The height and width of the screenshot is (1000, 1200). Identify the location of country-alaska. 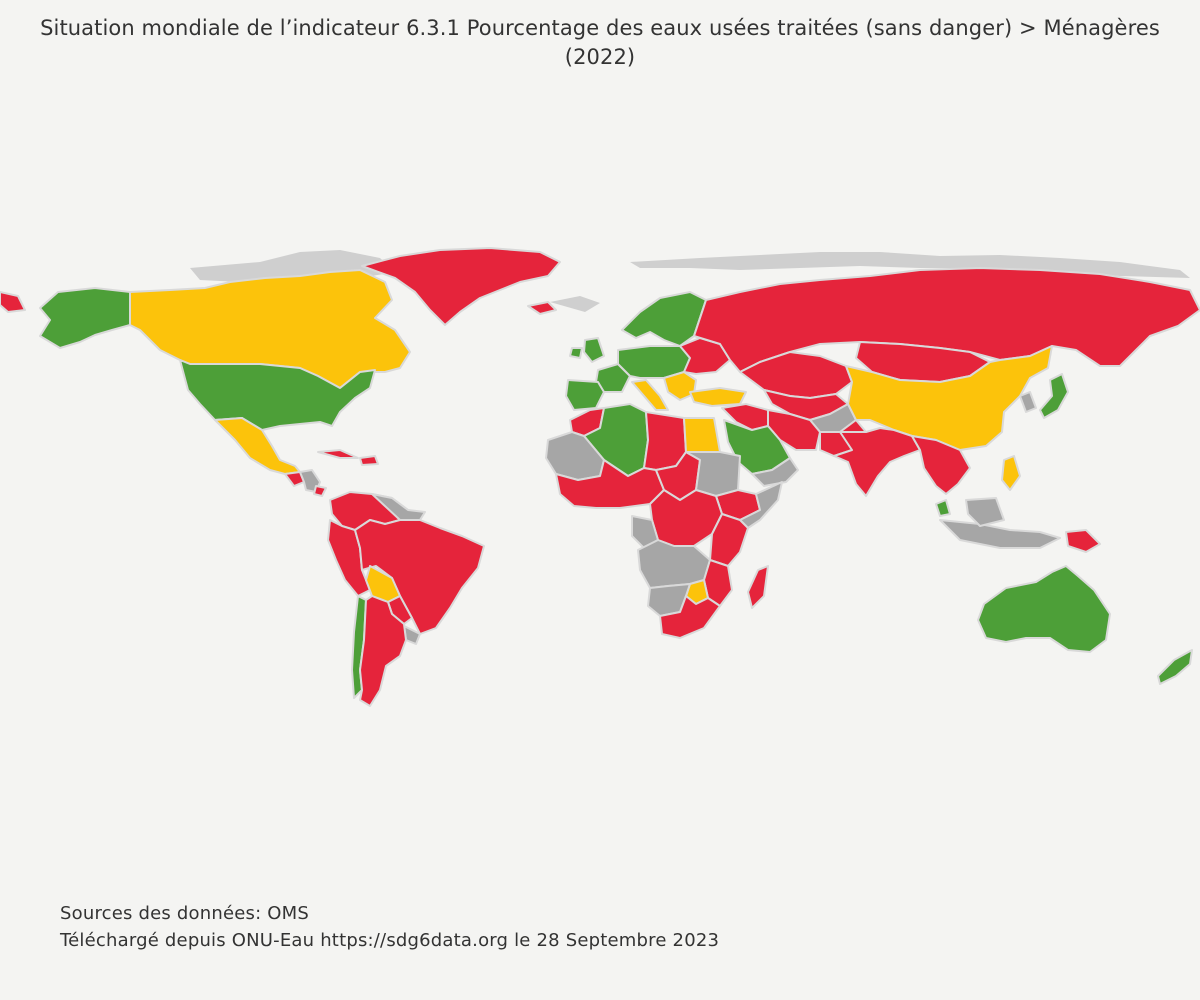
(85, 318).